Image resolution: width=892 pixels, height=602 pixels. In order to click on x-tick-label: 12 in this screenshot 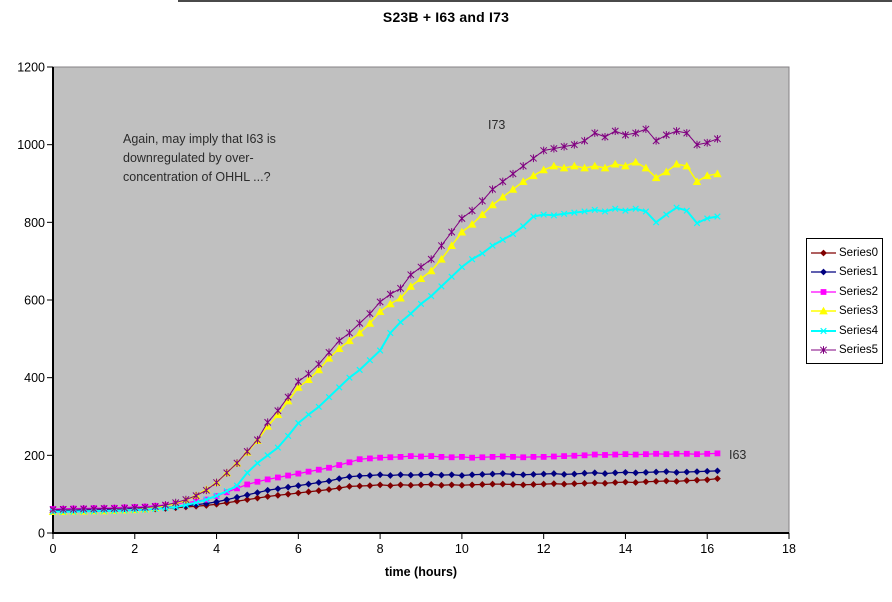, I will do `click(544, 549)`.